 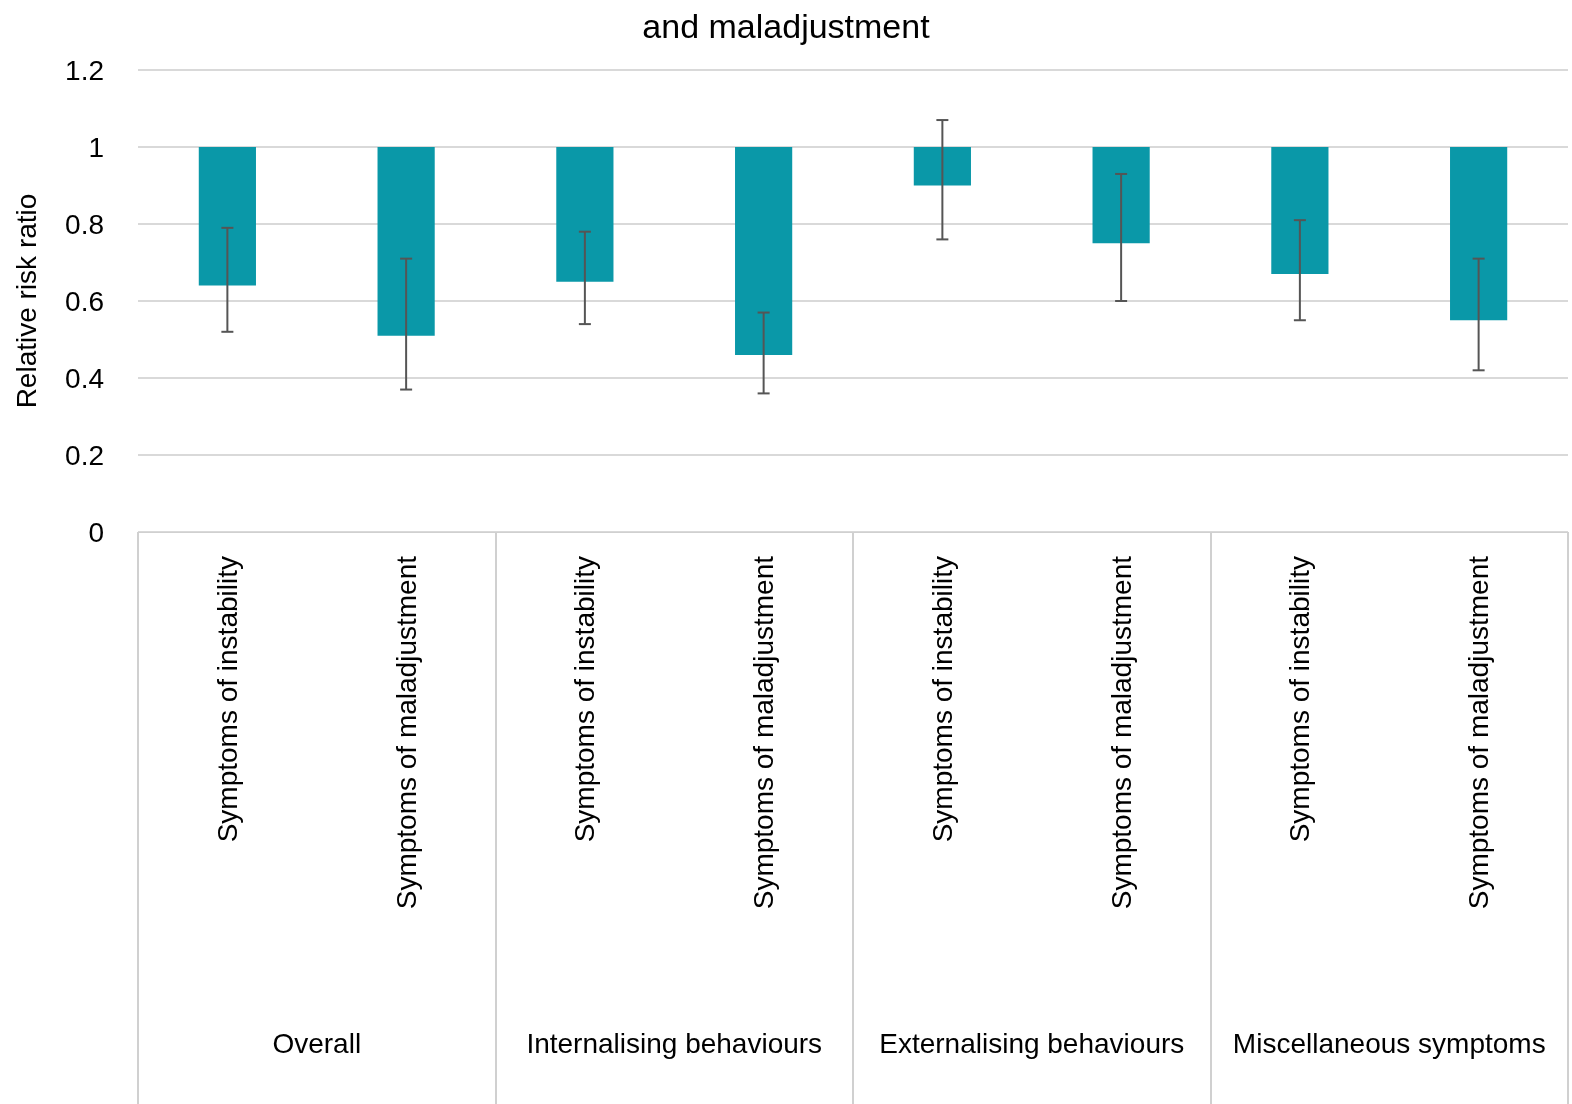 I want to click on text: Miscellaneous symptoms, so click(x=1389, y=1043).